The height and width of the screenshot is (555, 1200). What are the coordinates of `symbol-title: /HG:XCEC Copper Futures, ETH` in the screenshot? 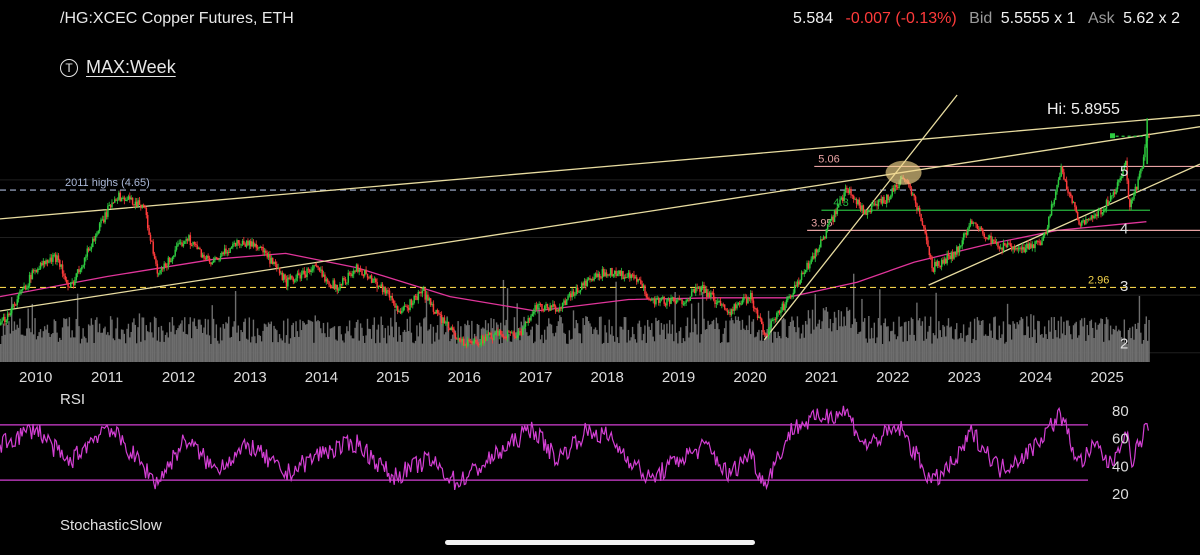 It's located at (177, 18).